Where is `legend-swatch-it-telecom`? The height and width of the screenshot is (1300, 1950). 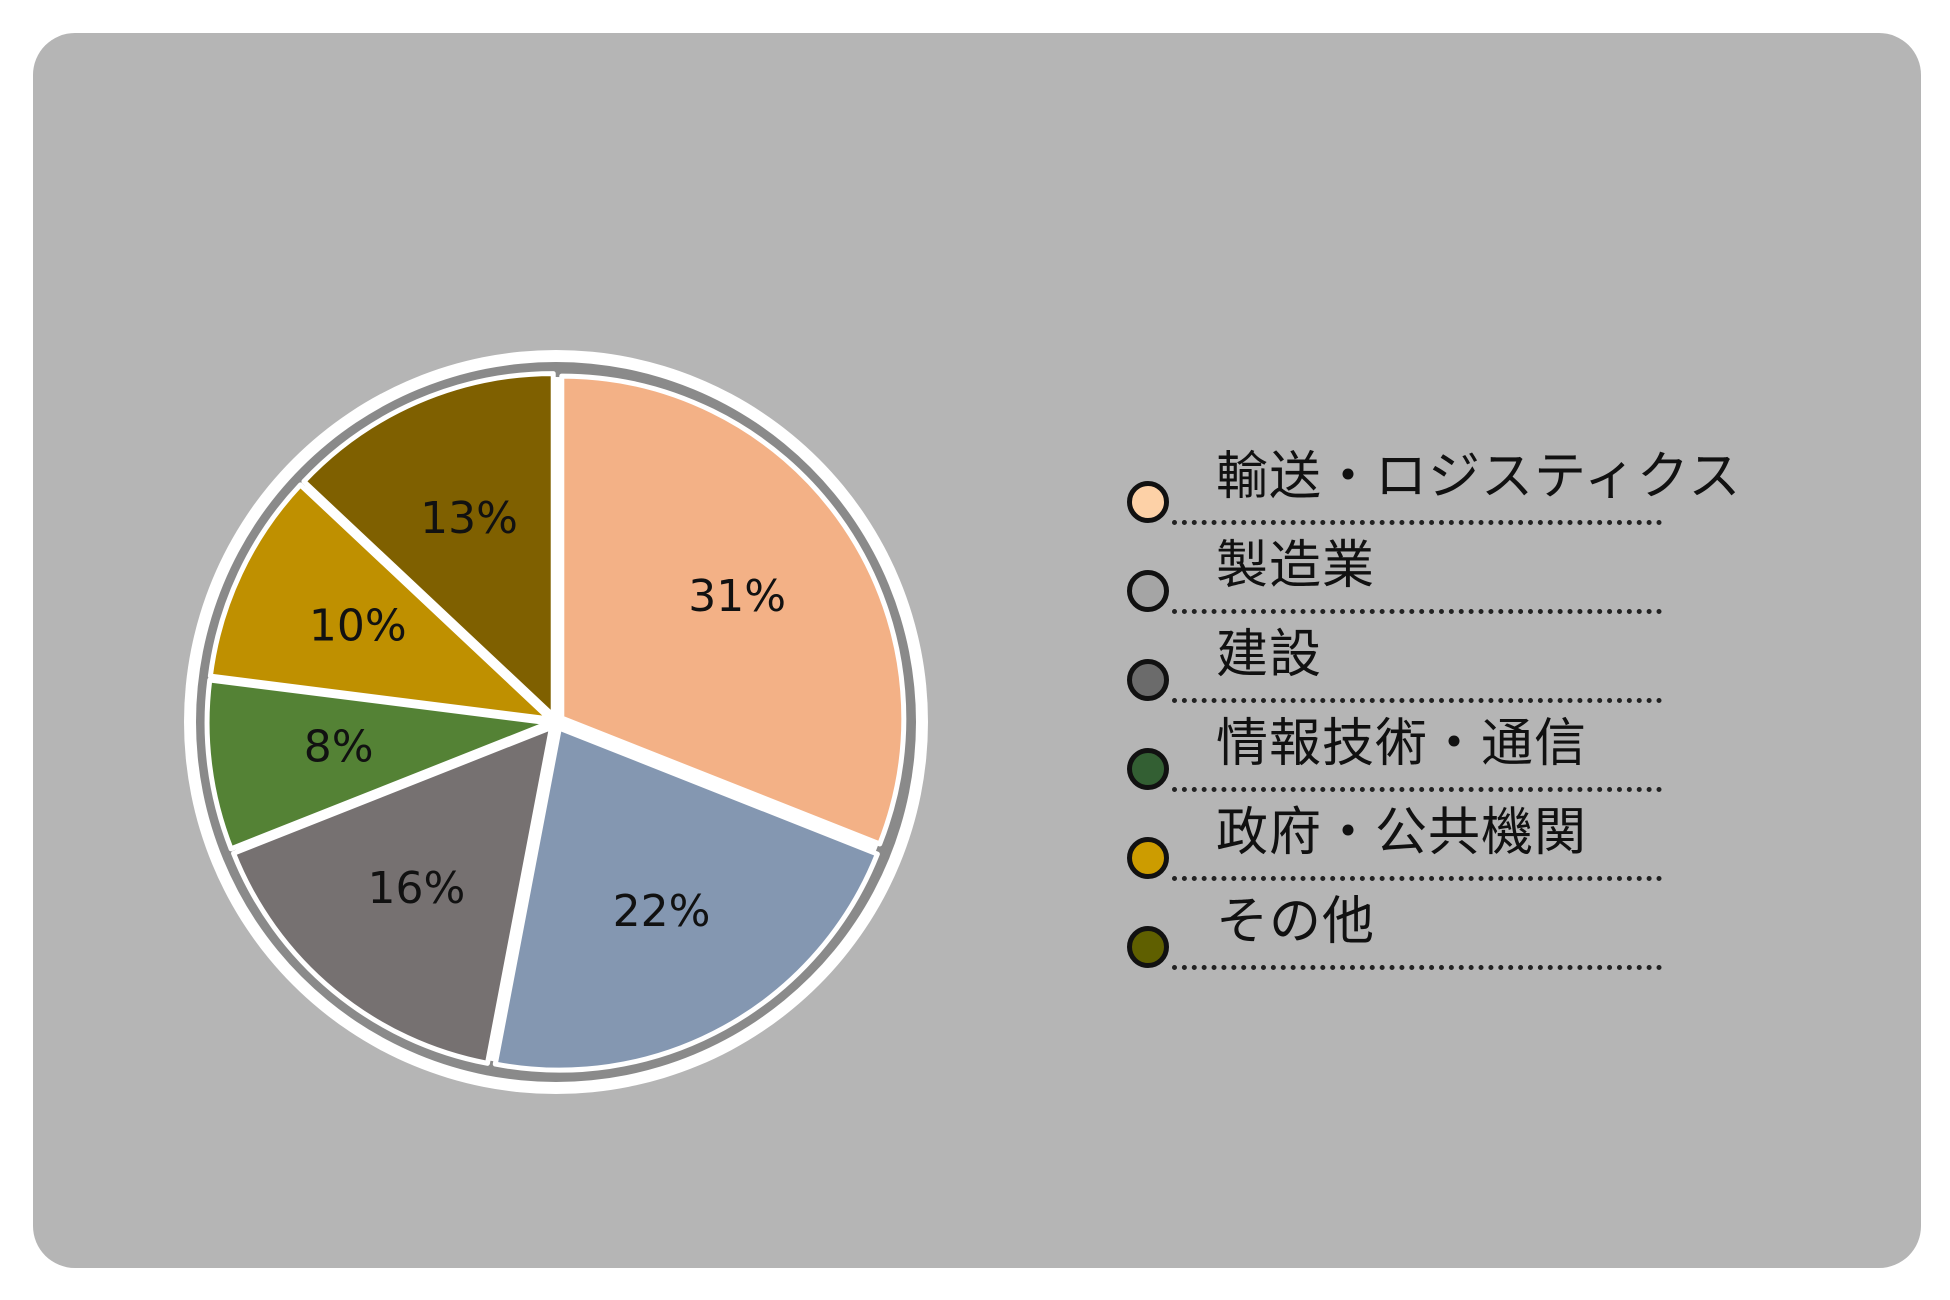
legend-swatch-it-telecom is located at coordinates (1148, 769).